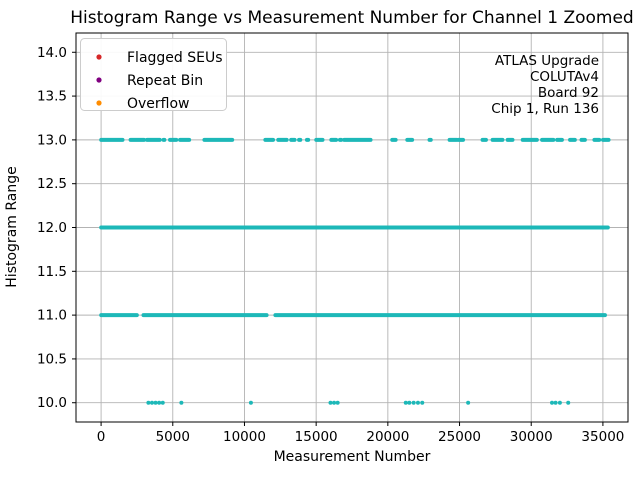  I want to click on x-tick-label: 0, so click(101, 437).